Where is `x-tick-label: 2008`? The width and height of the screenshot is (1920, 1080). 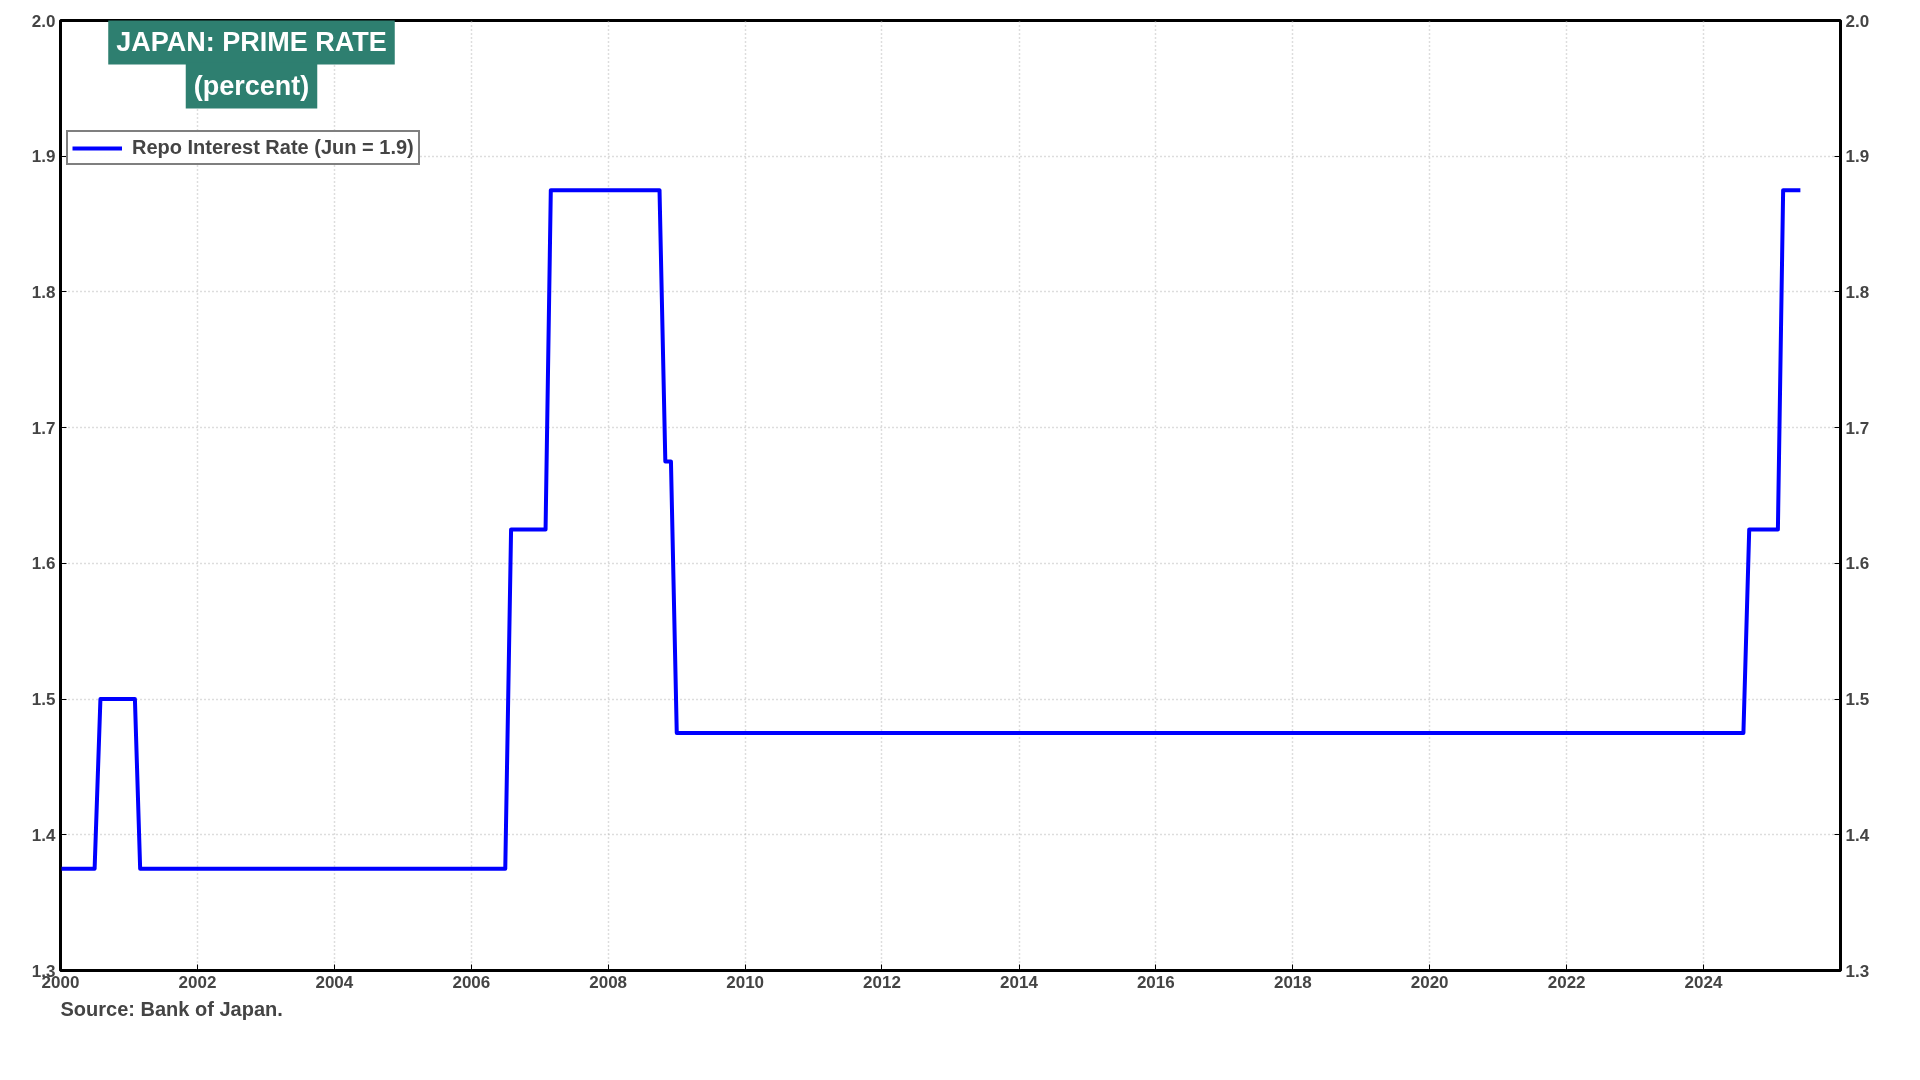
x-tick-label: 2008 is located at coordinates (608, 982).